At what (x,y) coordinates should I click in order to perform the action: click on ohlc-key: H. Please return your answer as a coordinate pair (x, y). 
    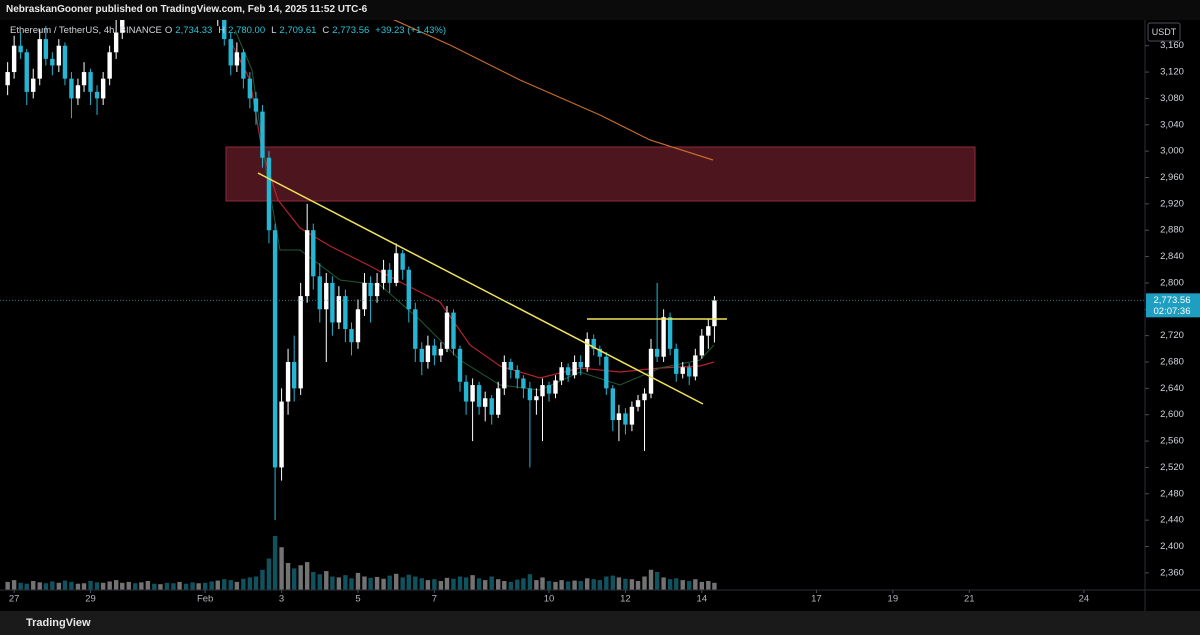
    Looking at the image, I should click on (222, 30).